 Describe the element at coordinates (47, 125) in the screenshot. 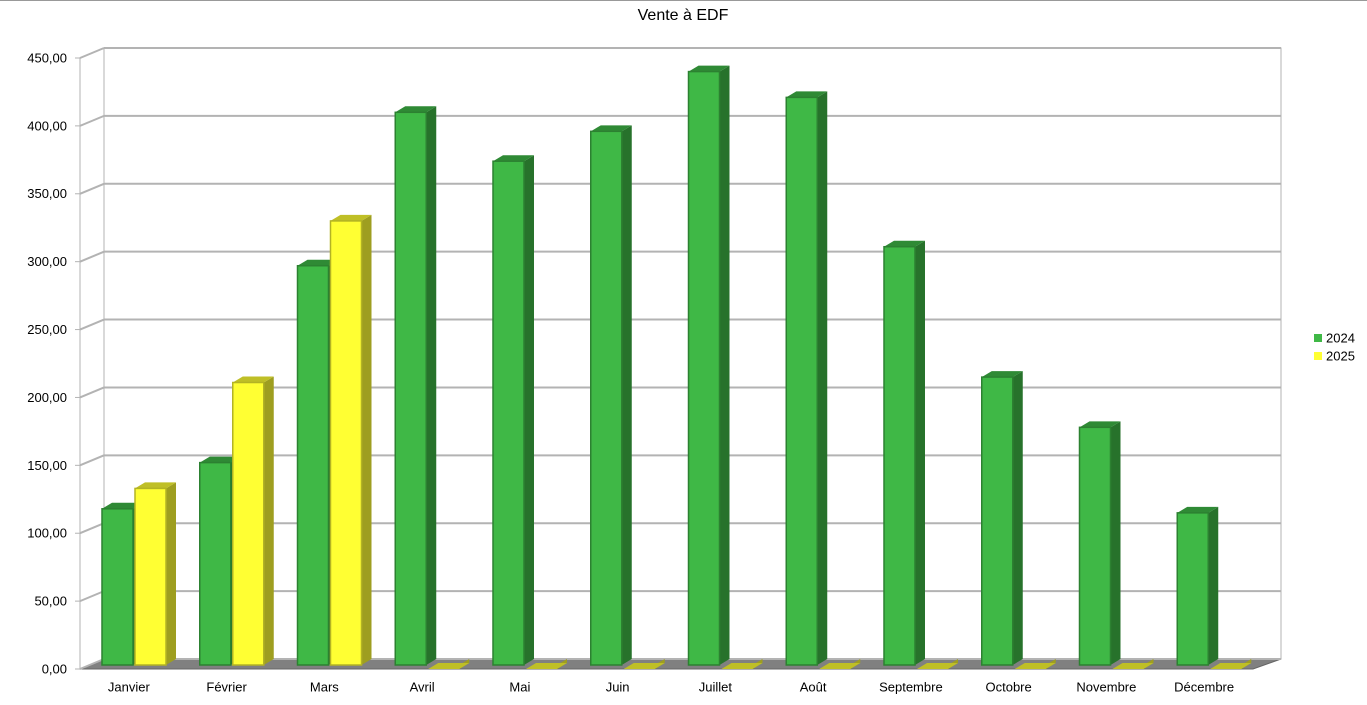

I see `y-tick-label: 400,00` at that location.